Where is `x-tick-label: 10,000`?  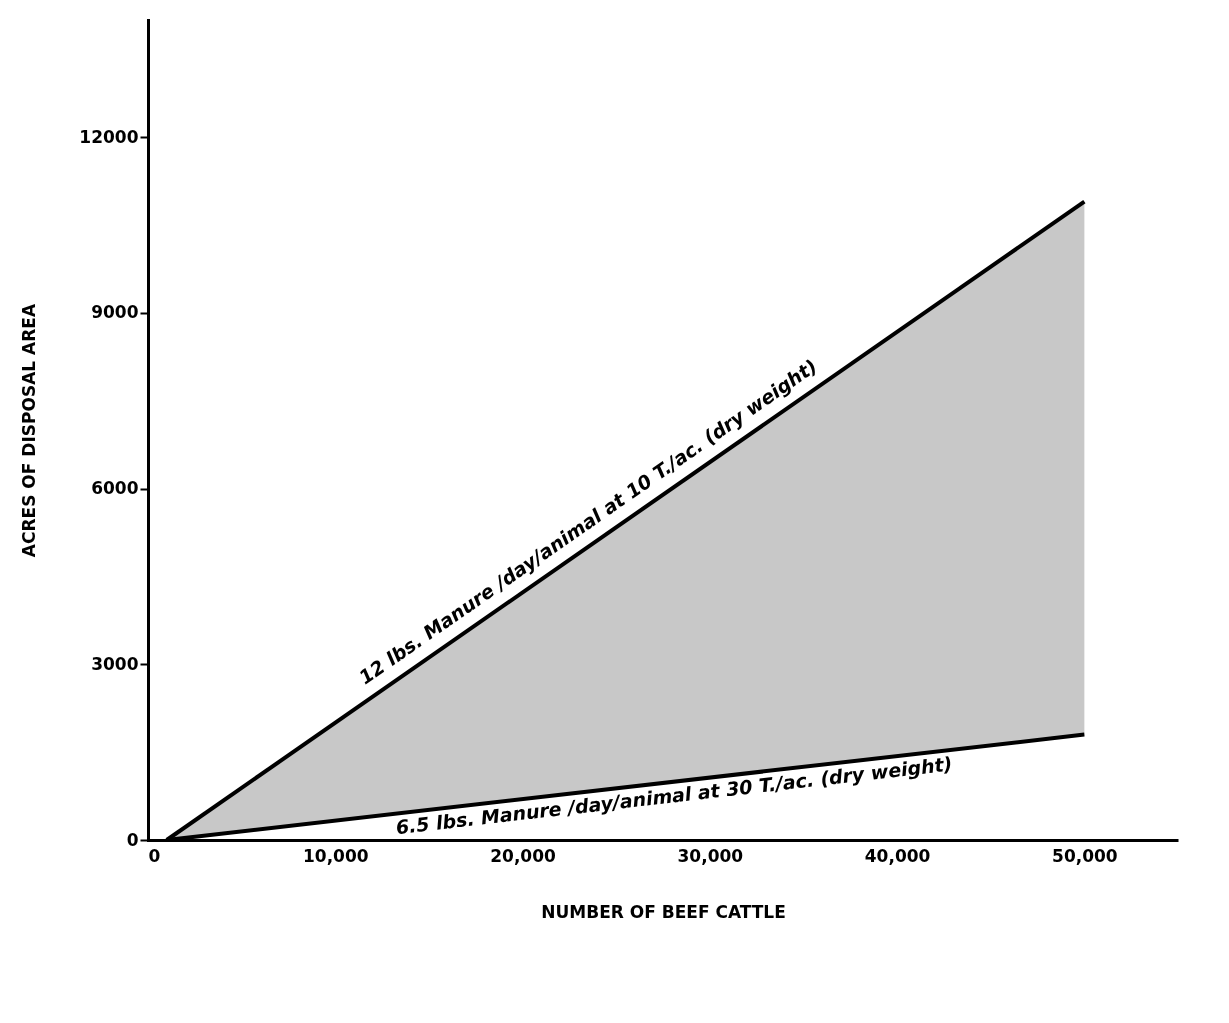 x-tick-label: 10,000 is located at coordinates (335, 855).